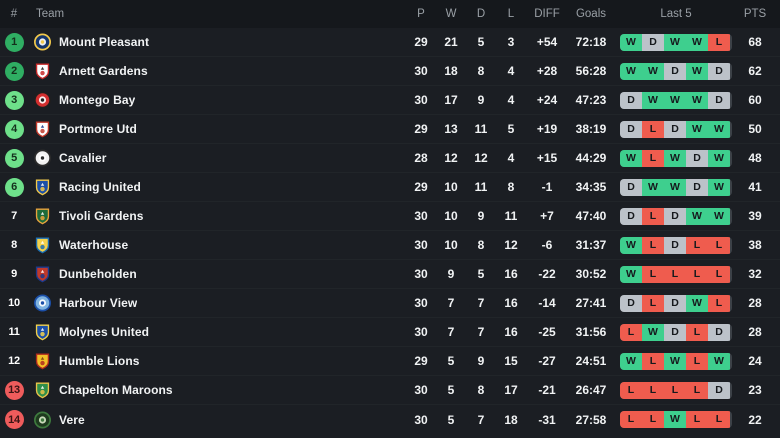 The image size is (780, 438). I want to click on table-row: 13 Chapelton Maroons 30 5 8 17 -21 26:47 L L L L D 23, so click(390, 390).